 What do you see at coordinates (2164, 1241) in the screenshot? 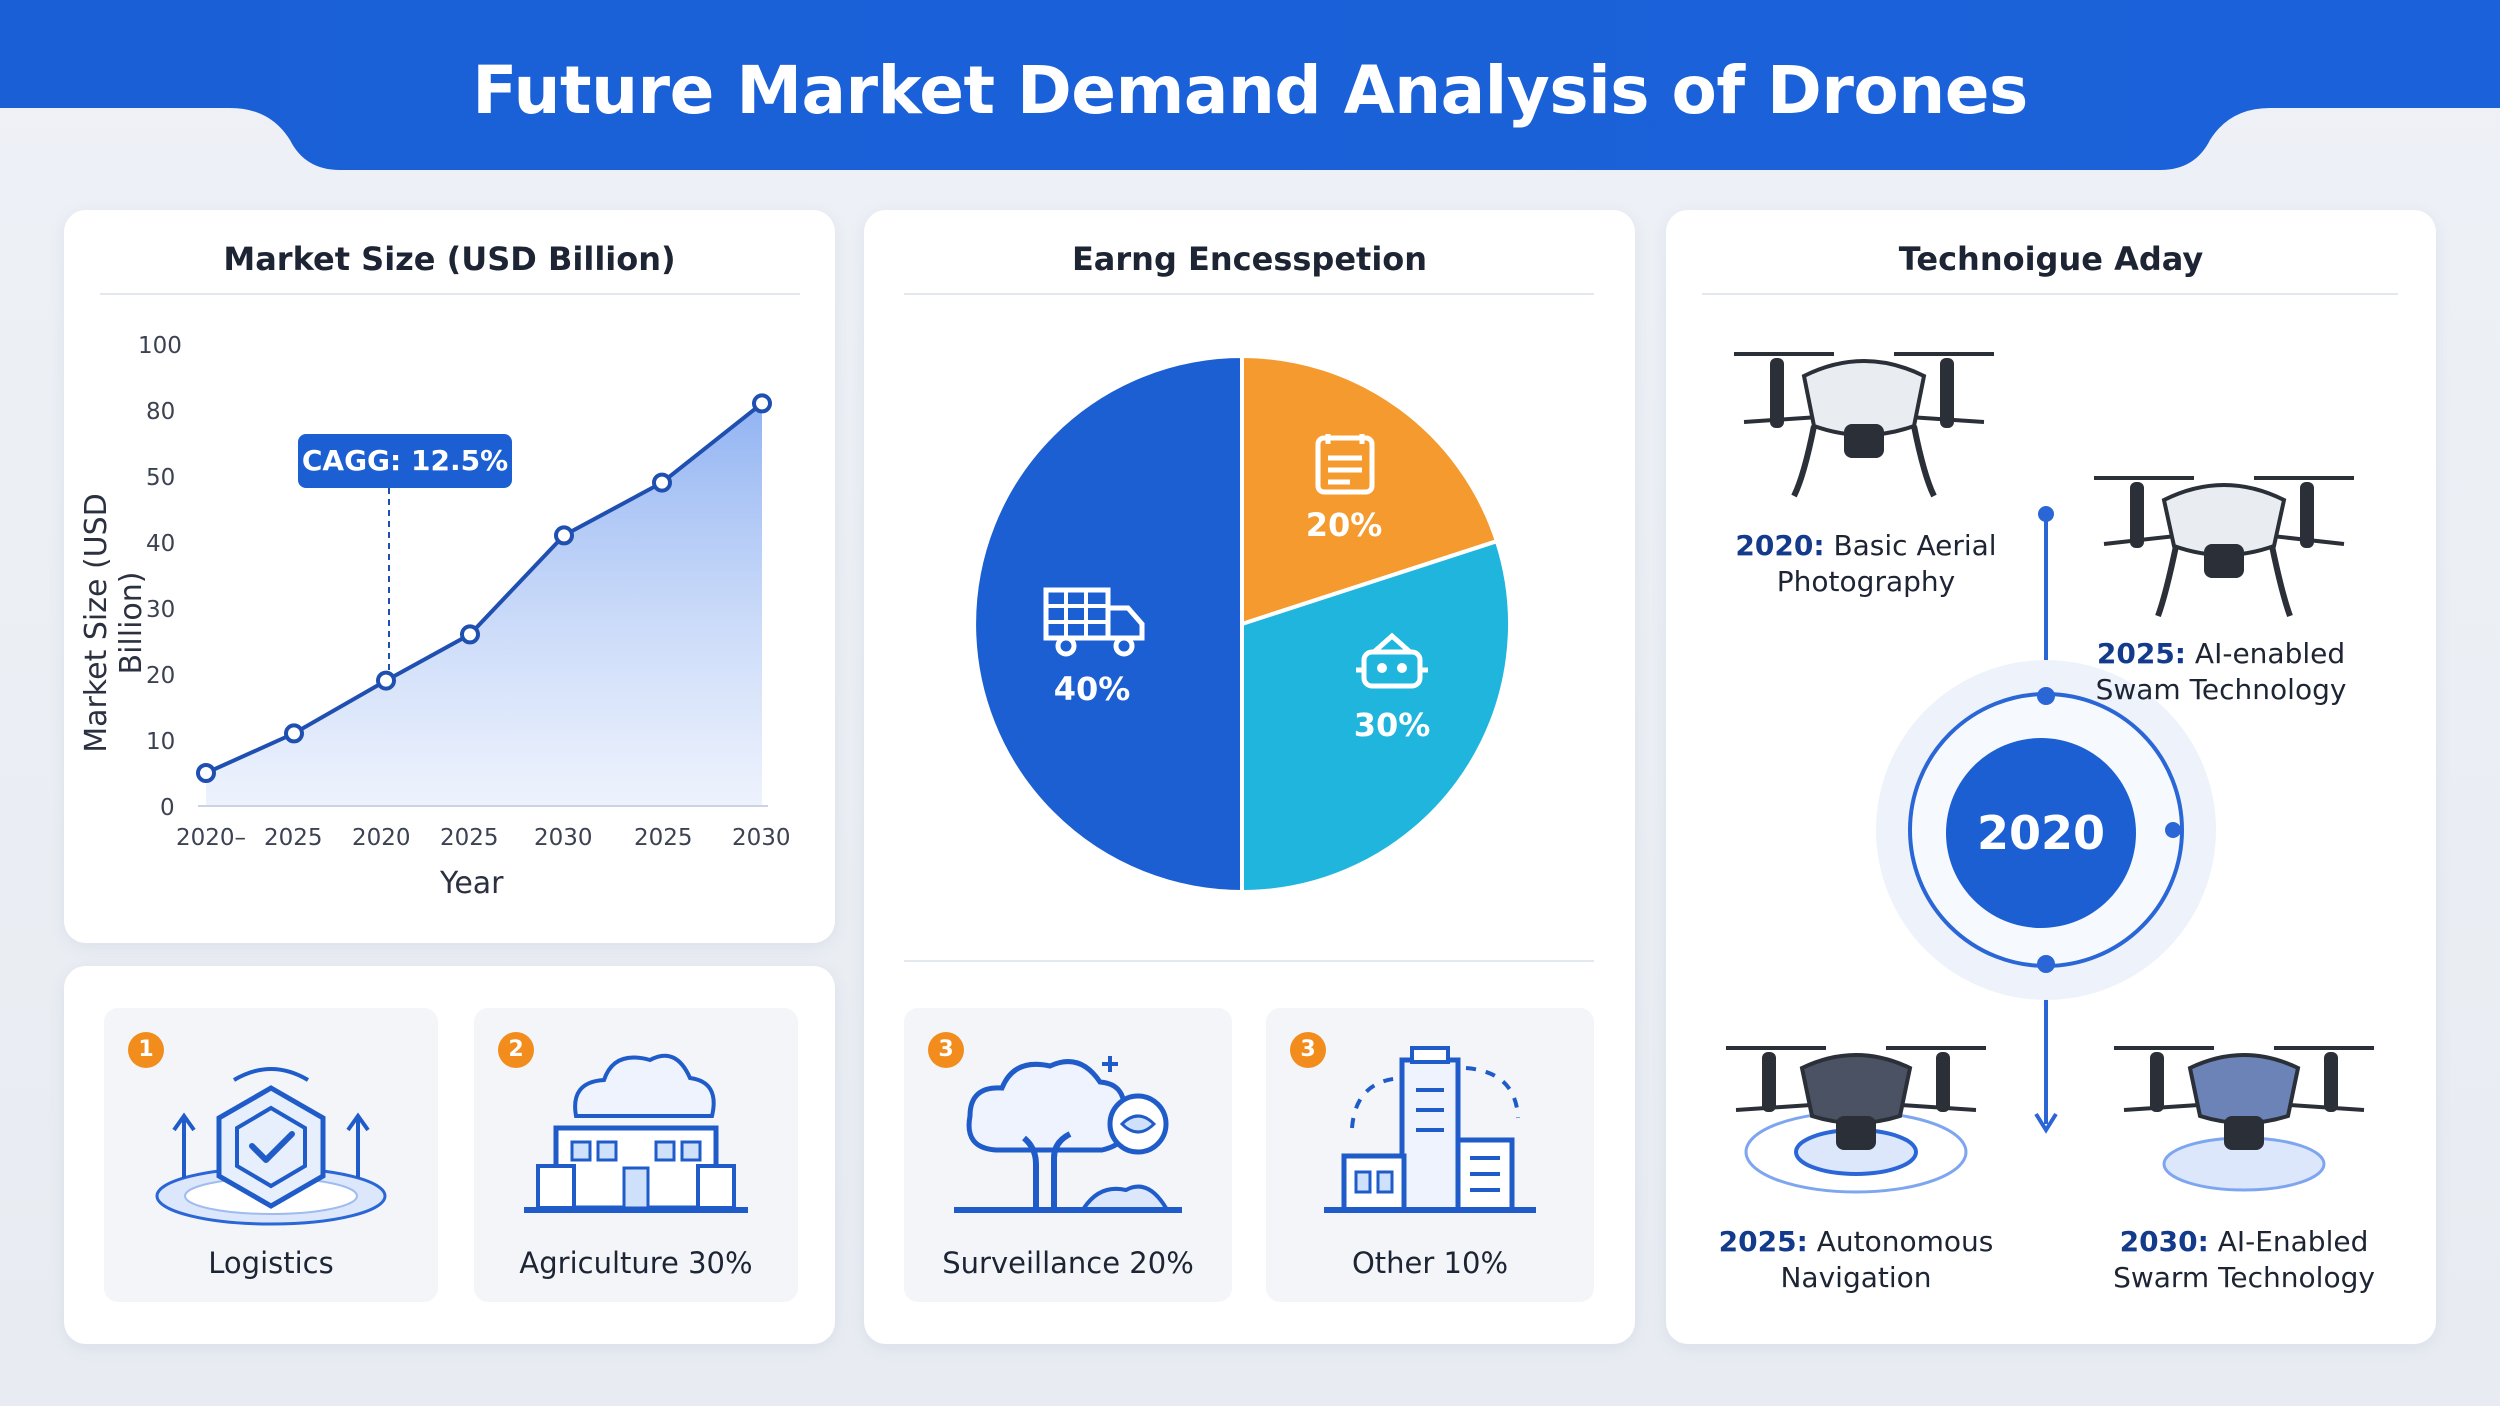
I see `milestone-year: 2030:` at bounding box center [2164, 1241].